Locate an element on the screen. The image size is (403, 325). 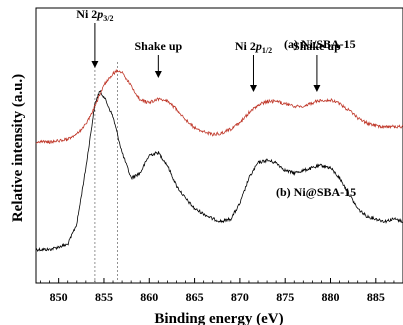
x-axis-label: Binding energy (eV) is located at coordinates (218, 318).